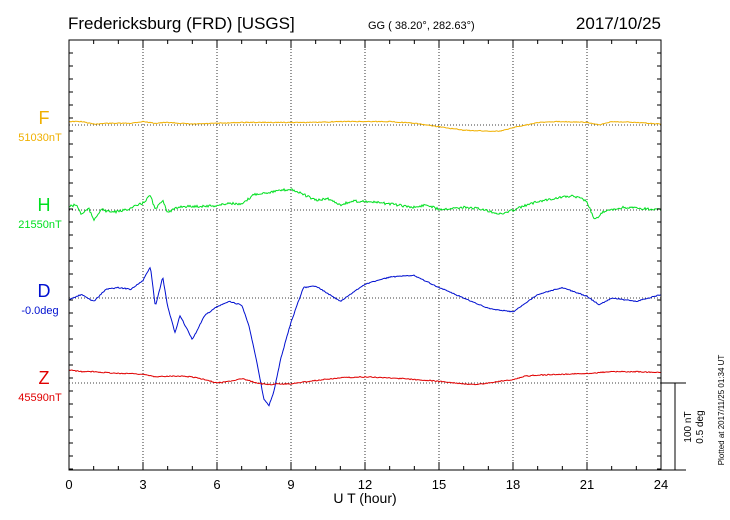 The height and width of the screenshot is (520, 730). What do you see at coordinates (40, 256) in the screenshot?
I see `series-labels: F 51030nT H 21550nT D -0.0deg Z 45590nT` at bounding box center [40, 256].